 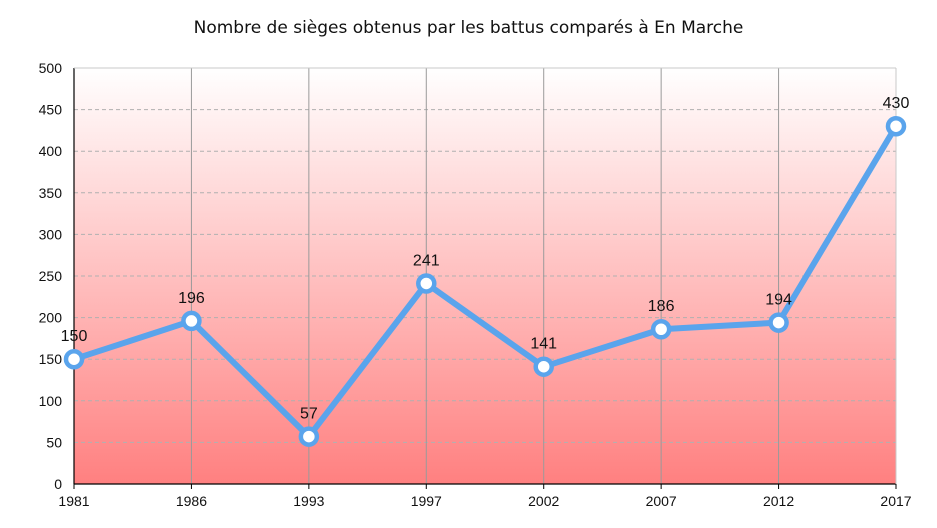 What do you see at coordinates (661, 501) in the screenshot?
I see `x-tick-label: 2007` at bounding box center [661, 501].